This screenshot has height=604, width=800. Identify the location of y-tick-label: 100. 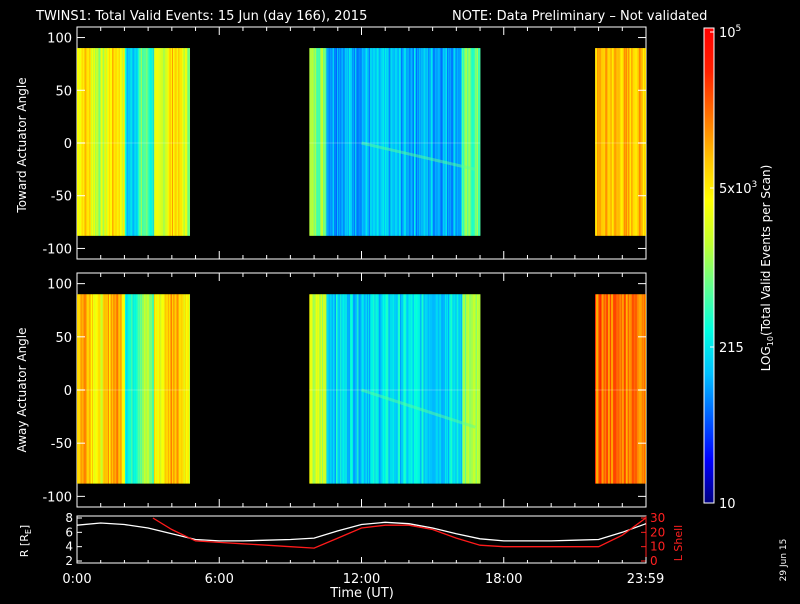
(59, 285).